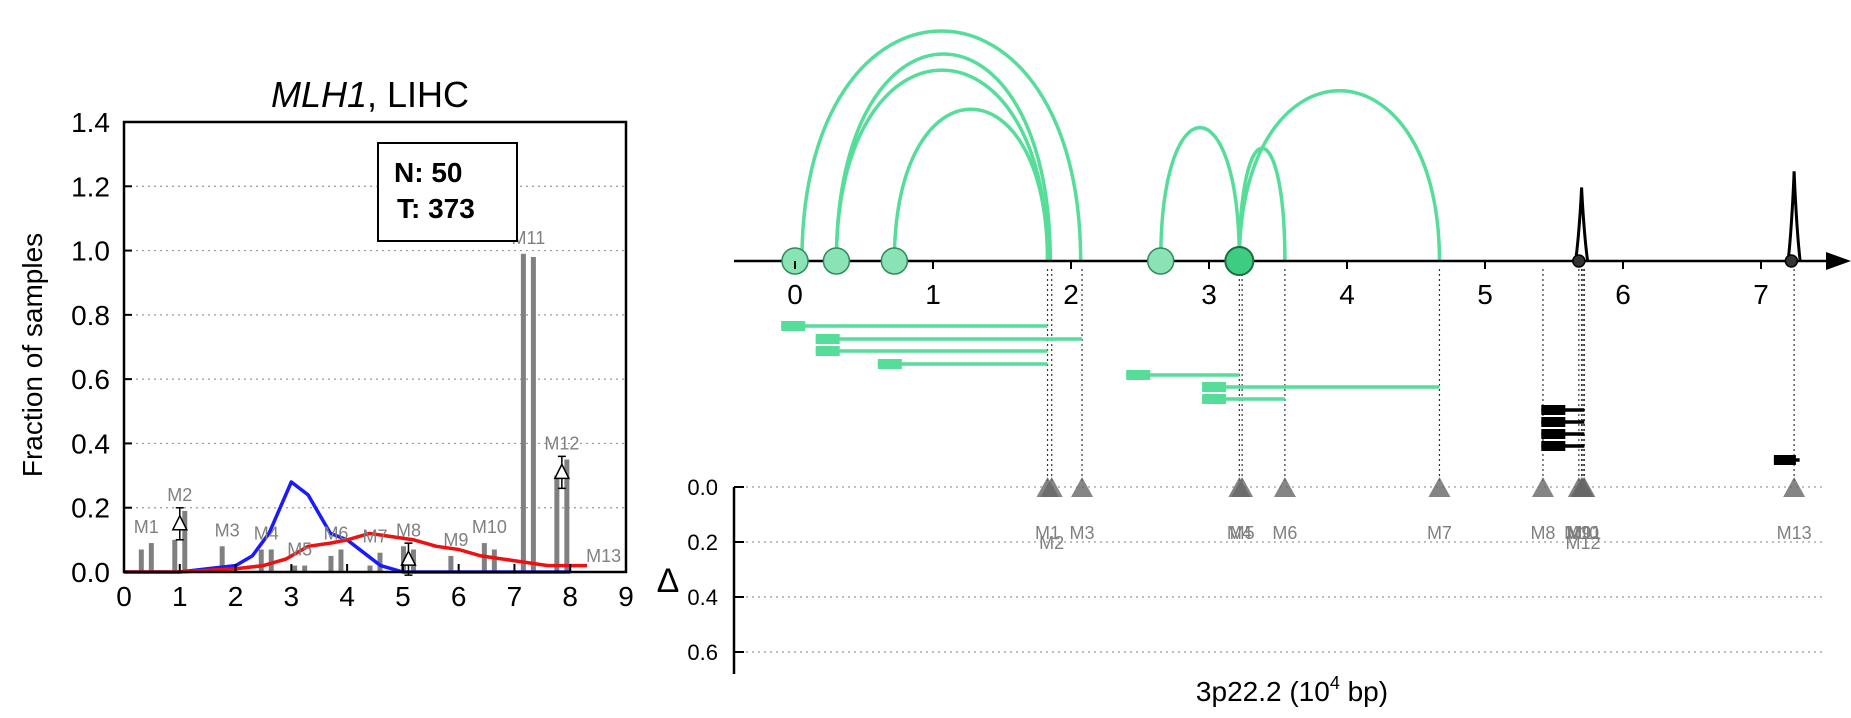 Image resolution: width=1851 pixels, height=718 pixels. What do you see at coordinates (90, 508) in the screenshot?
I see `y-tick-label: 0.2` at bounding box center [90, 508].